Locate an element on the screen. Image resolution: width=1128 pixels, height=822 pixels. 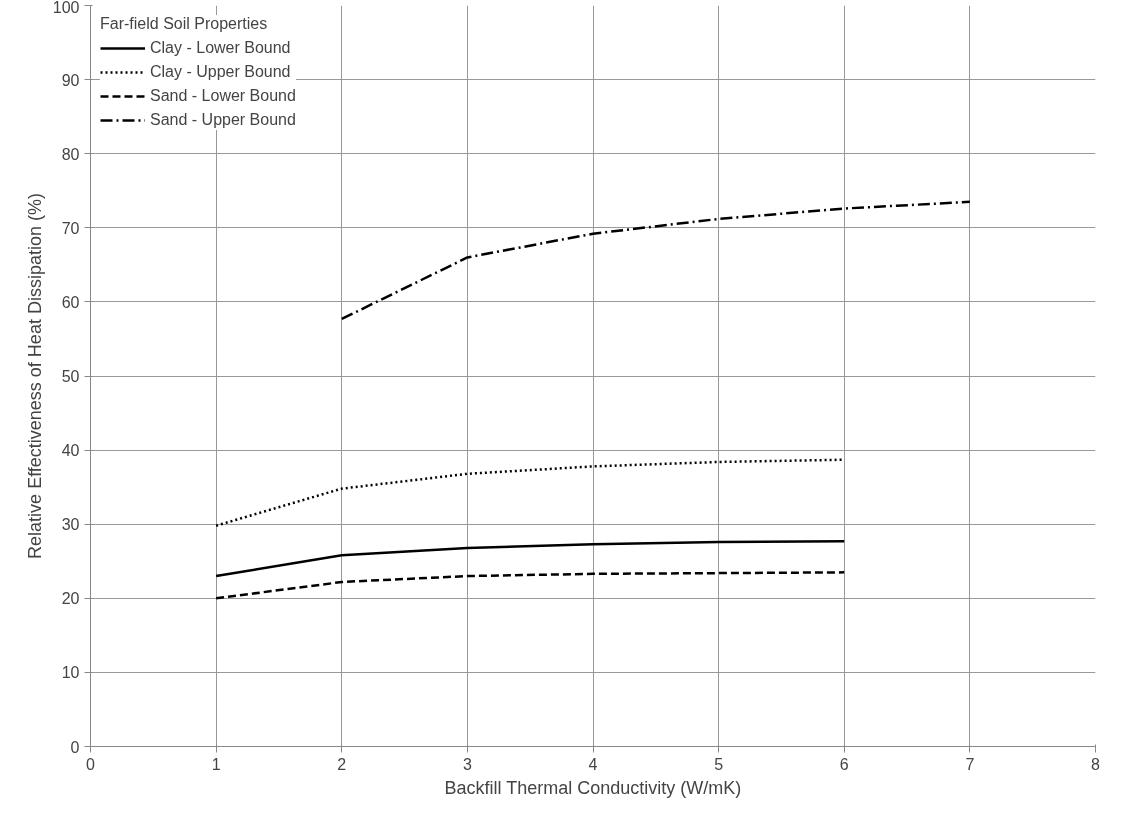
y-tick-label: 70 is located at coordinates (70, 228).